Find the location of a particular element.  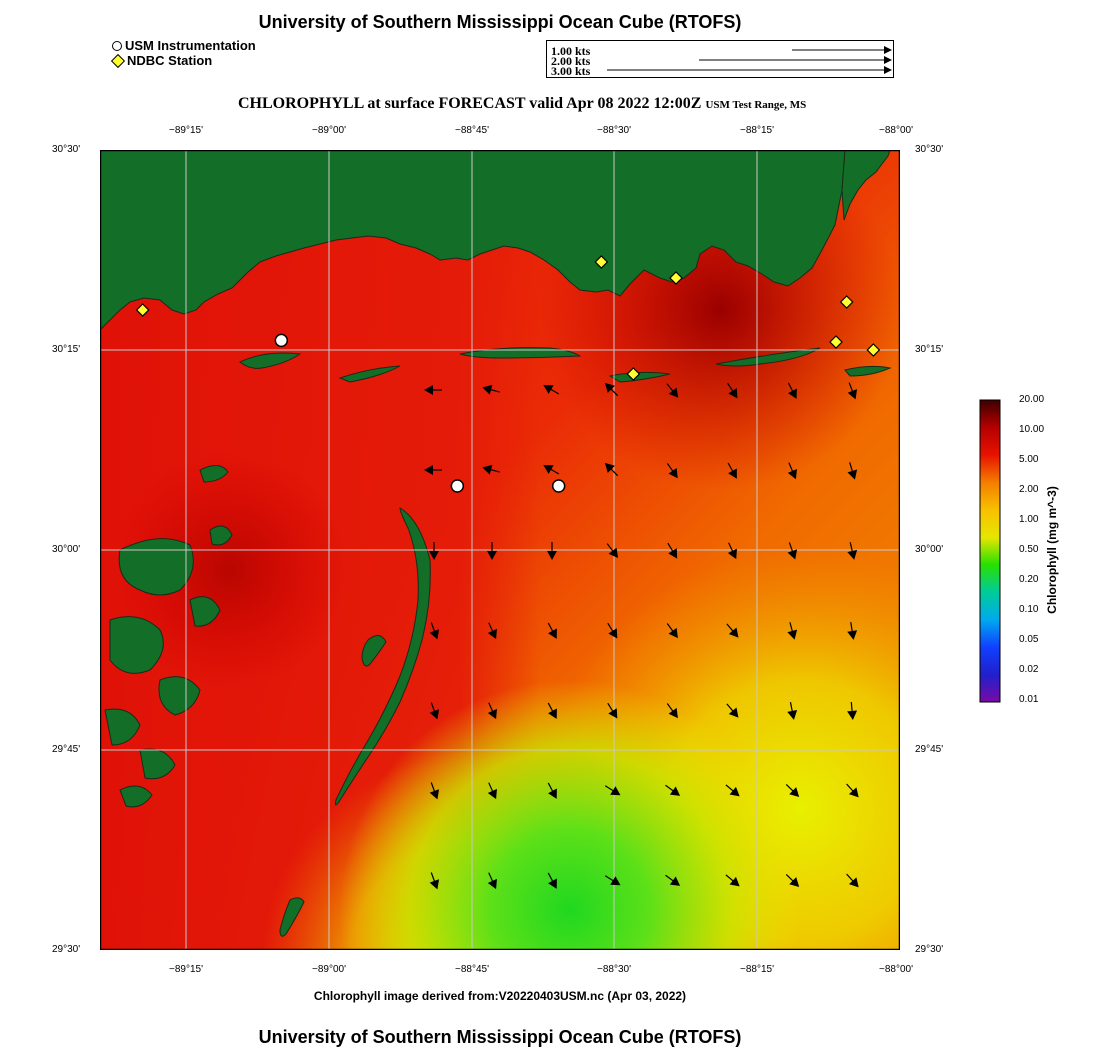

speed-scale-arrows is located at coordinates (749, 60).